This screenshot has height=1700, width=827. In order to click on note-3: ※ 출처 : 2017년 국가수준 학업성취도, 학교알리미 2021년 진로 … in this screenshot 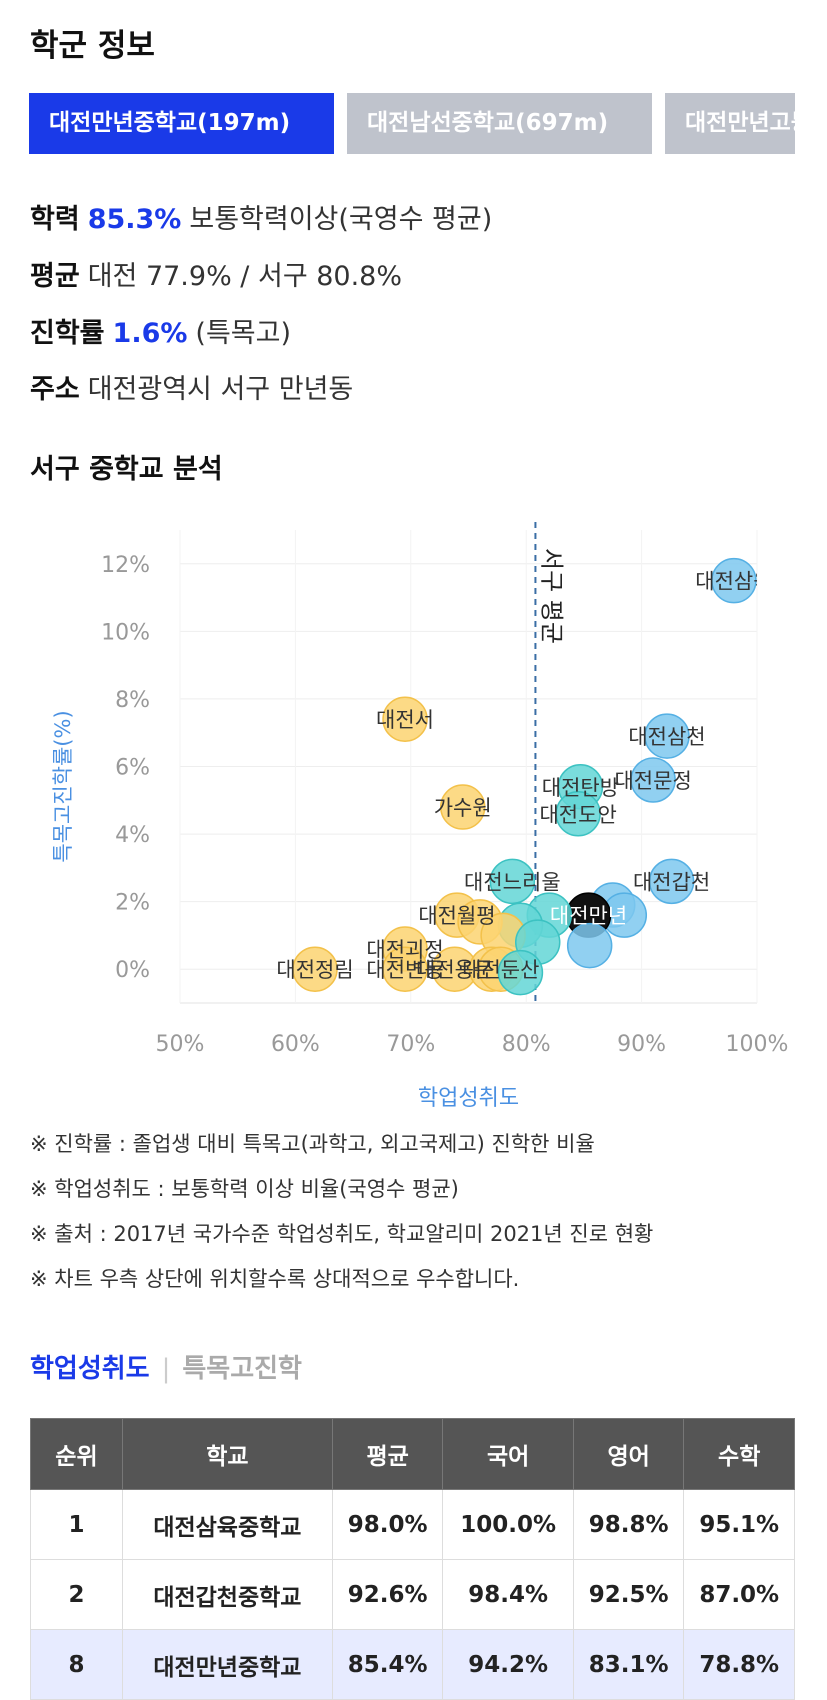, I will do `click(342, 1234)`.